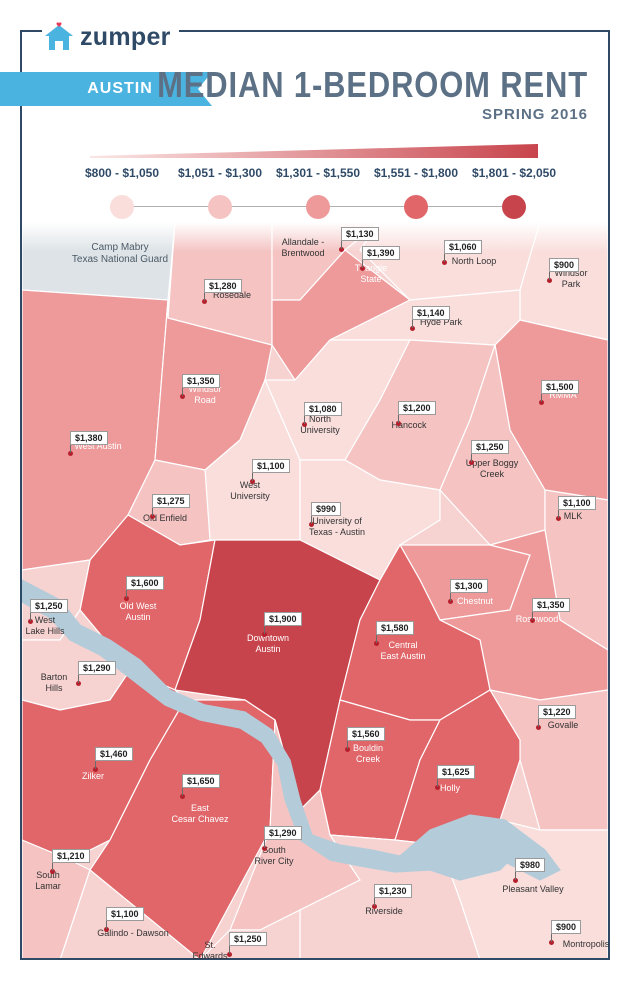  What do you see at coordinates (474, 261) in the screenshot?
I see `neighborhood-name: North Loop` at bounding box center [474, 261].